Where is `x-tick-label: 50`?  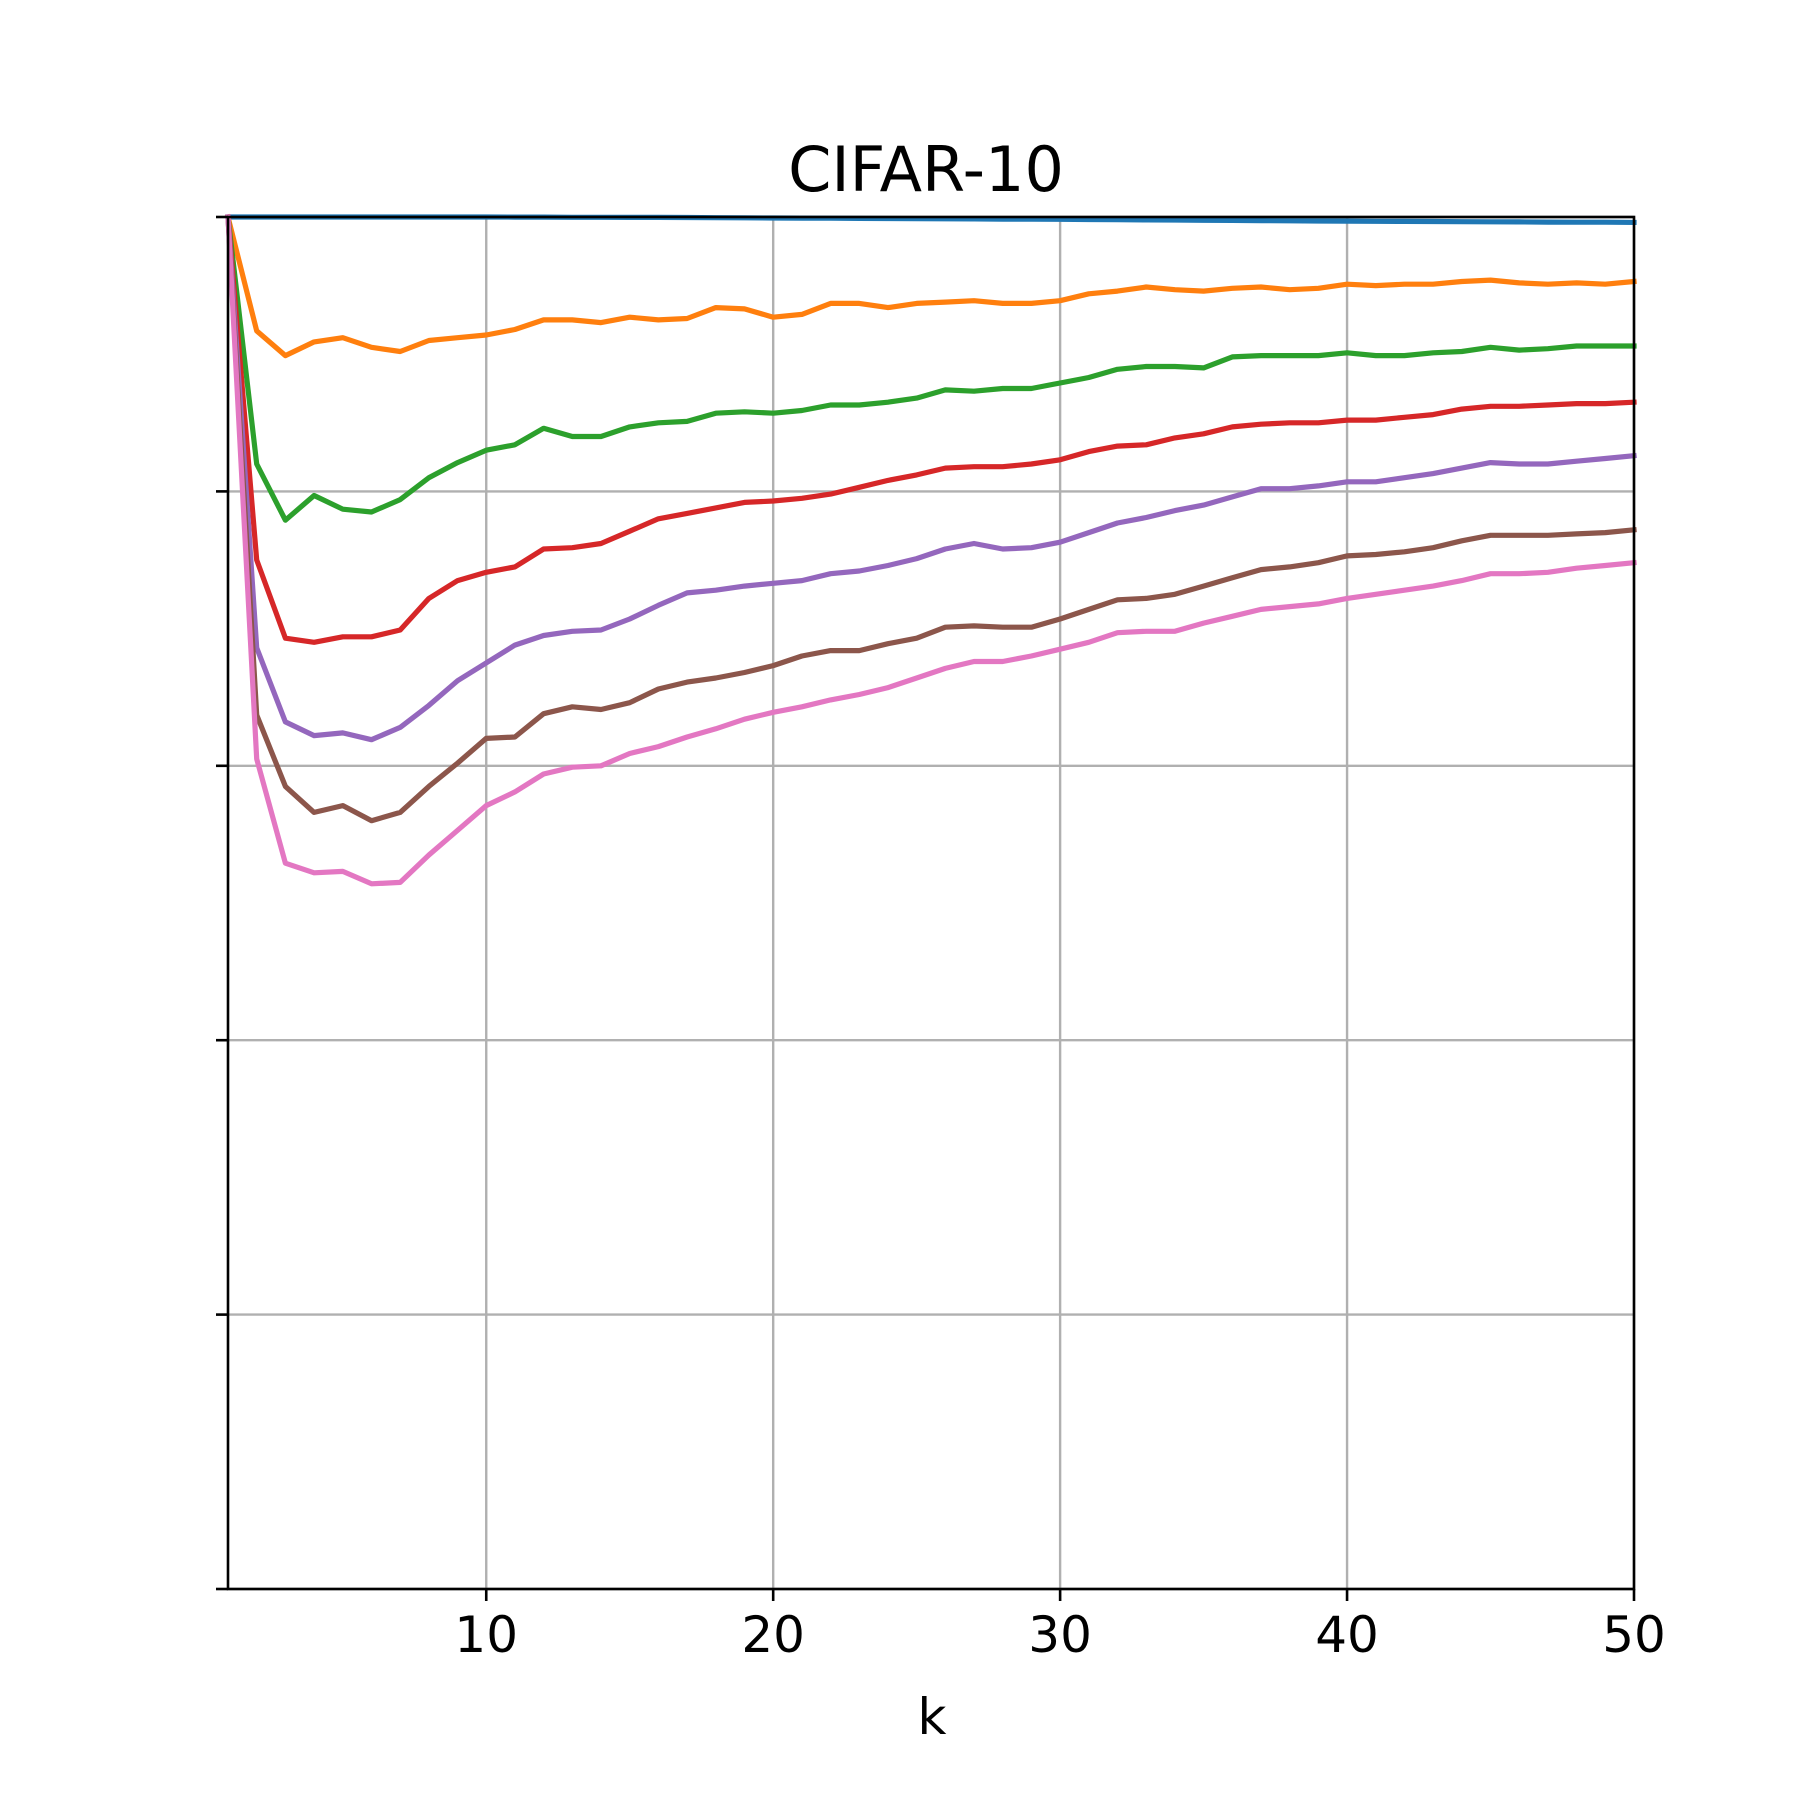 x-tick-label: 50 is located at coordinates (1634, 1635).